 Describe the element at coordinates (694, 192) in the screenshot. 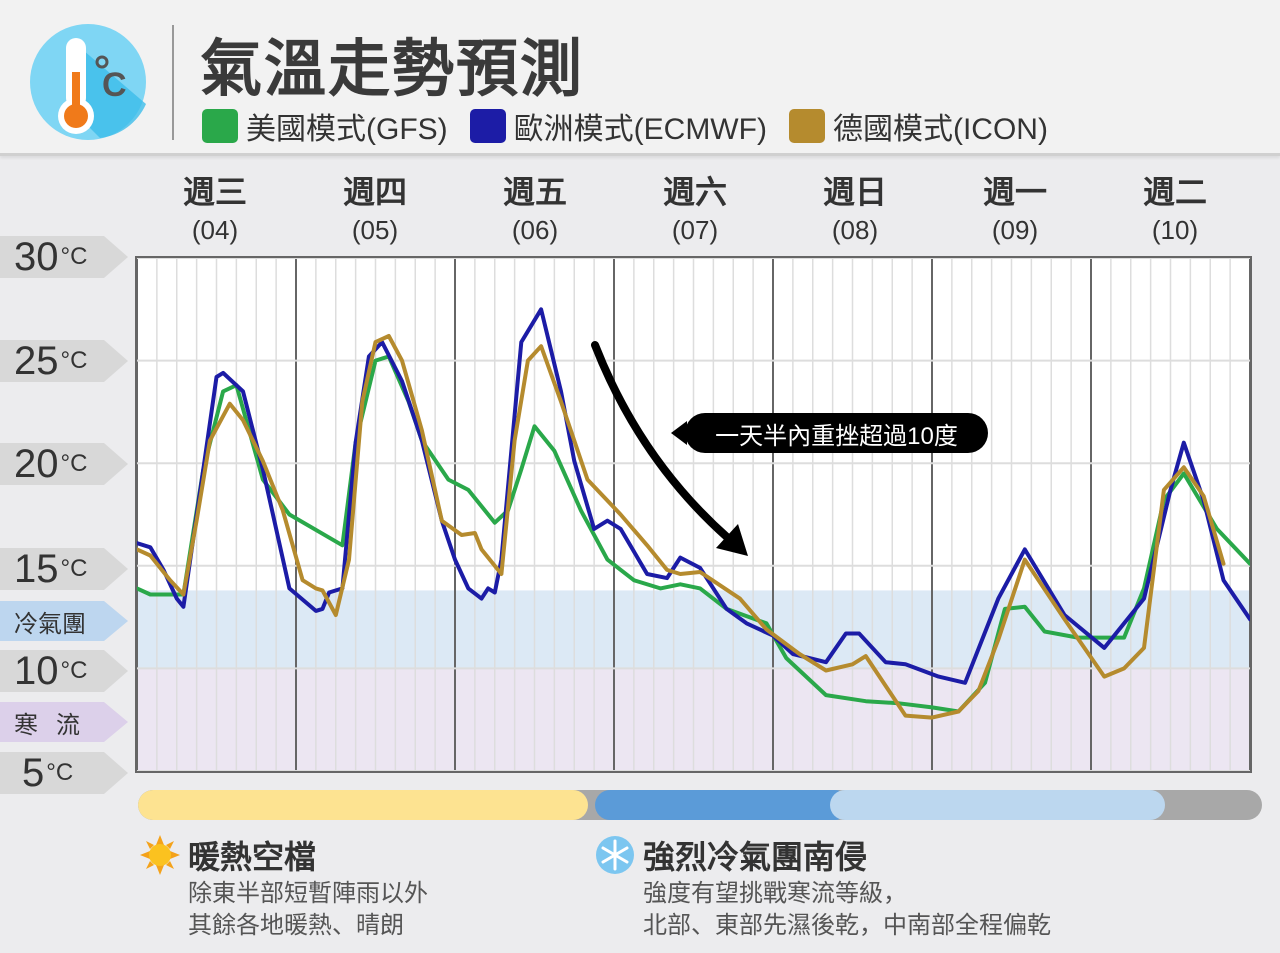

I see `weekday: 週六` at that location.